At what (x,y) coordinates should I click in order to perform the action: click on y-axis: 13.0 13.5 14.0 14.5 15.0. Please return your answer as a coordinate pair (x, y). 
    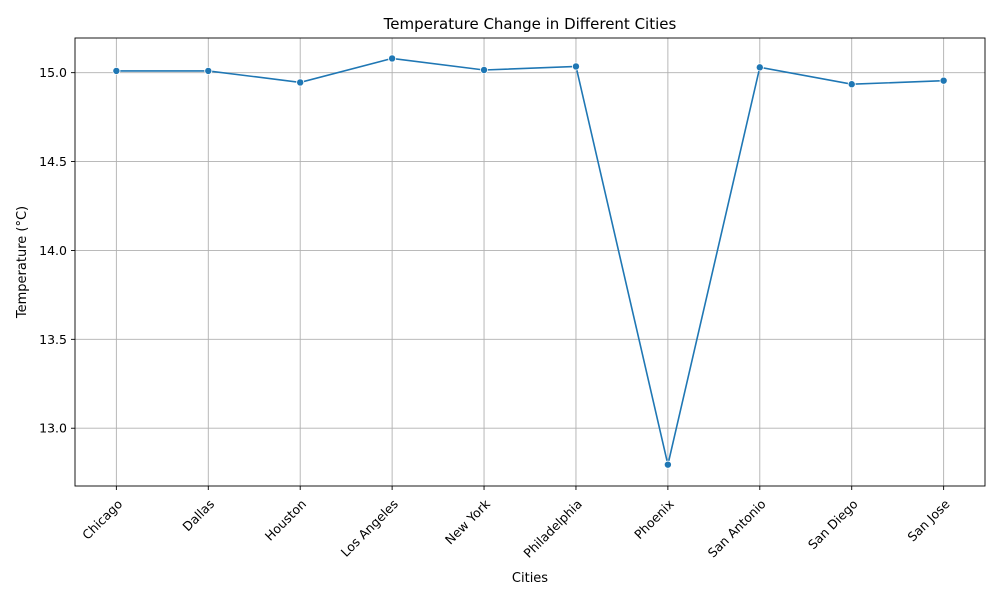
    Looking at the image, I should click on (57, 250).